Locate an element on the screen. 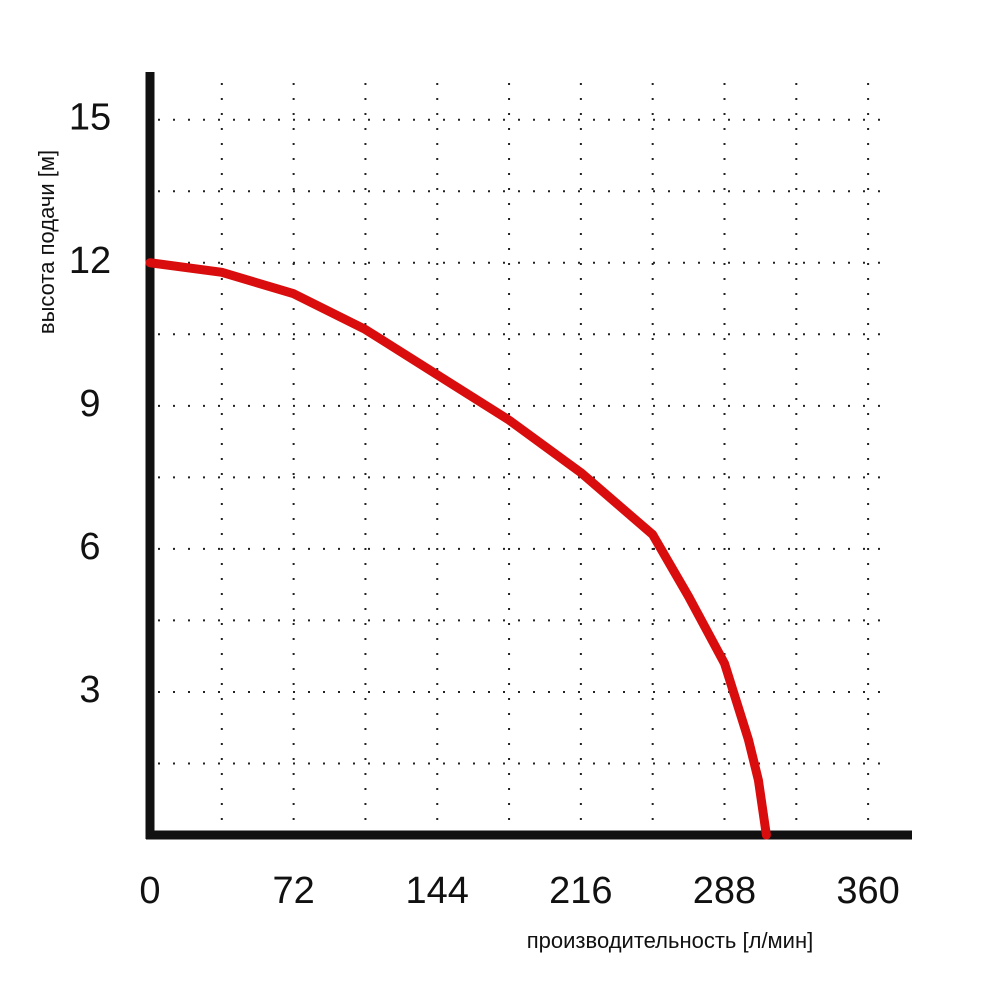 The width and height of the screenshot is (1000, 1000). y-tick-label: 9 is located at coordinates (89, 404).